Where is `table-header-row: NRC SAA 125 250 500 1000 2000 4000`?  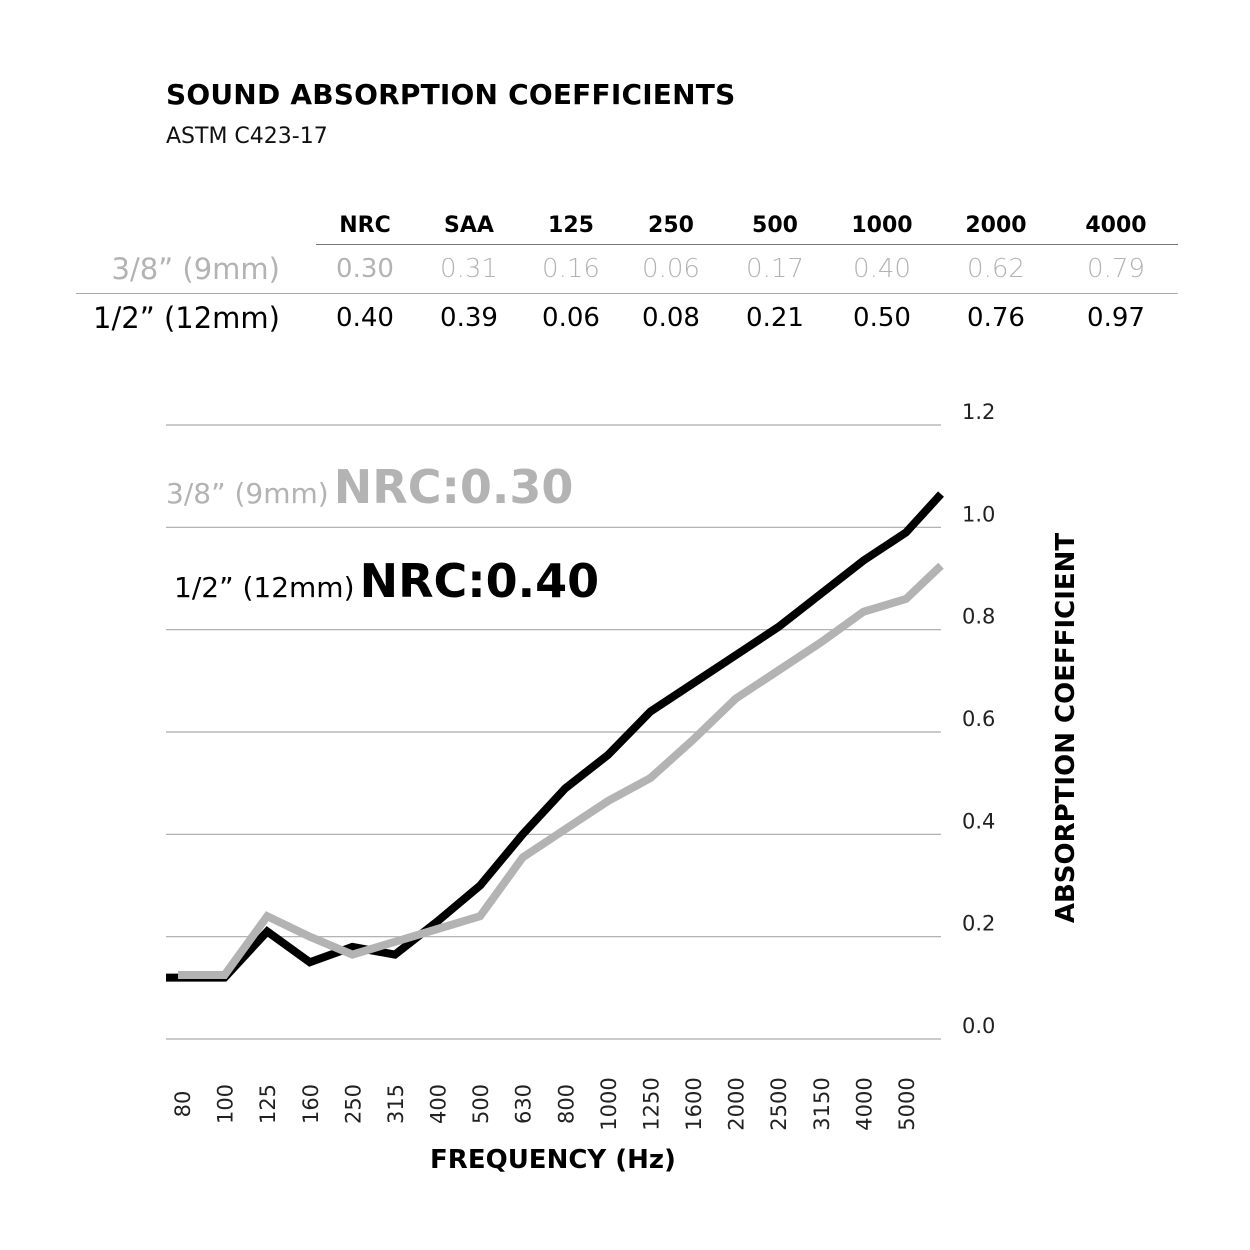
table-header-row: NRC SAA 125 250 500 1000 2000 4000 is located at coordinates (627, 222).